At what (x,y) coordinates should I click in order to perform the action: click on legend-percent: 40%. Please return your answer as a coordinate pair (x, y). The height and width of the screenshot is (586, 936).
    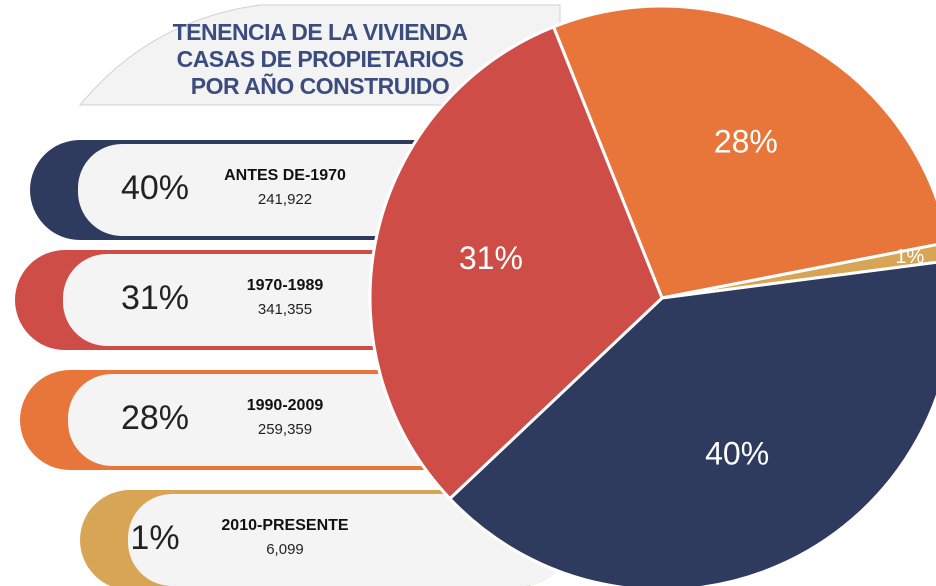
    Looking at the image, I should click on (155, 188).